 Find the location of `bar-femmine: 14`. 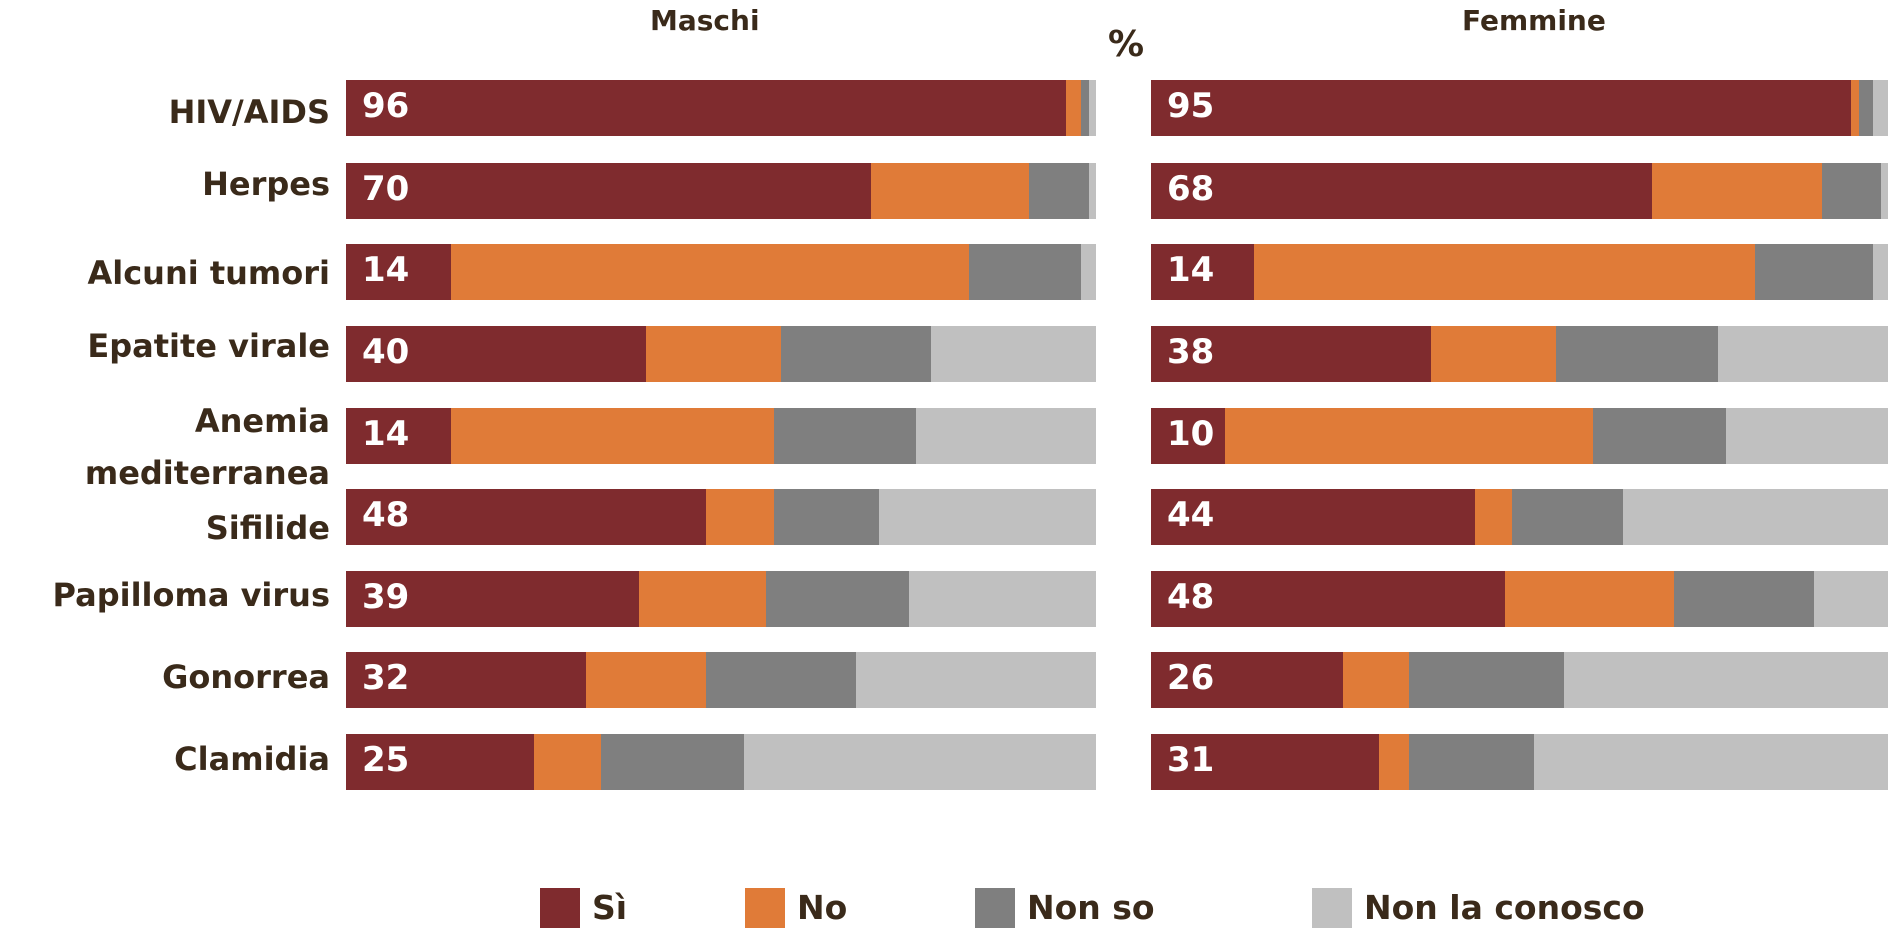

bar-femmine: 14 is located at coordinates (1519, 272).